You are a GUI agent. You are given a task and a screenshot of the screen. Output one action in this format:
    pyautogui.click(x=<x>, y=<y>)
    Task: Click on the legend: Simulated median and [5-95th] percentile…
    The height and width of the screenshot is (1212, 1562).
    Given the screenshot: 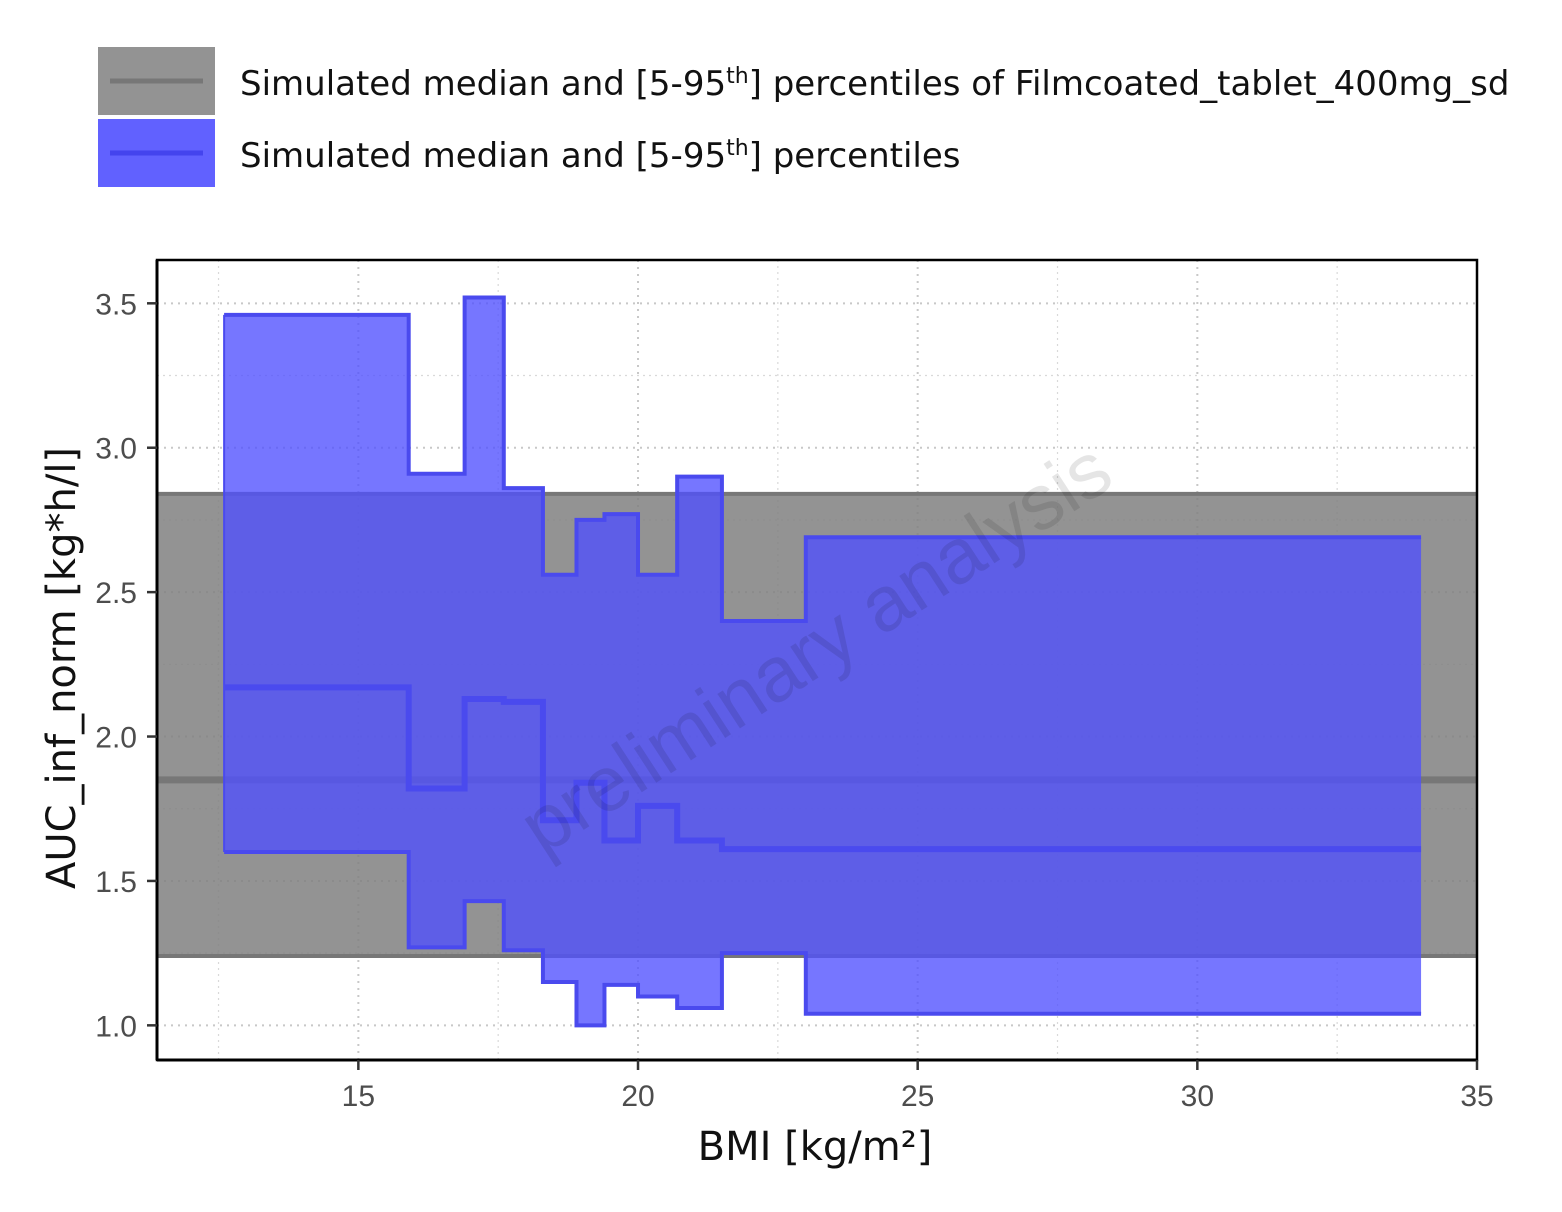 What is the action you would take?
    pyautogui.click(x=803, y=117)
    